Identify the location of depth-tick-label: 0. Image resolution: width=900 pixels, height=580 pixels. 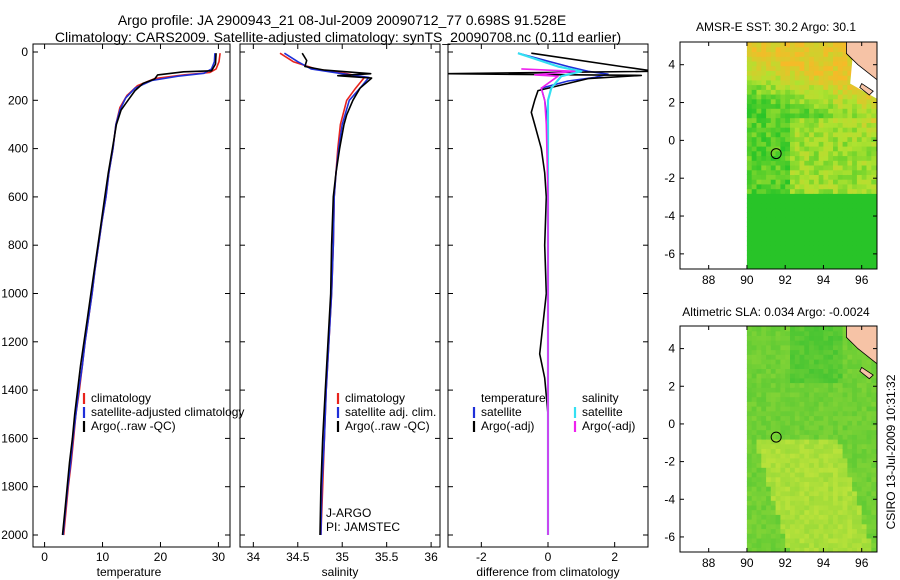
(24, 52).